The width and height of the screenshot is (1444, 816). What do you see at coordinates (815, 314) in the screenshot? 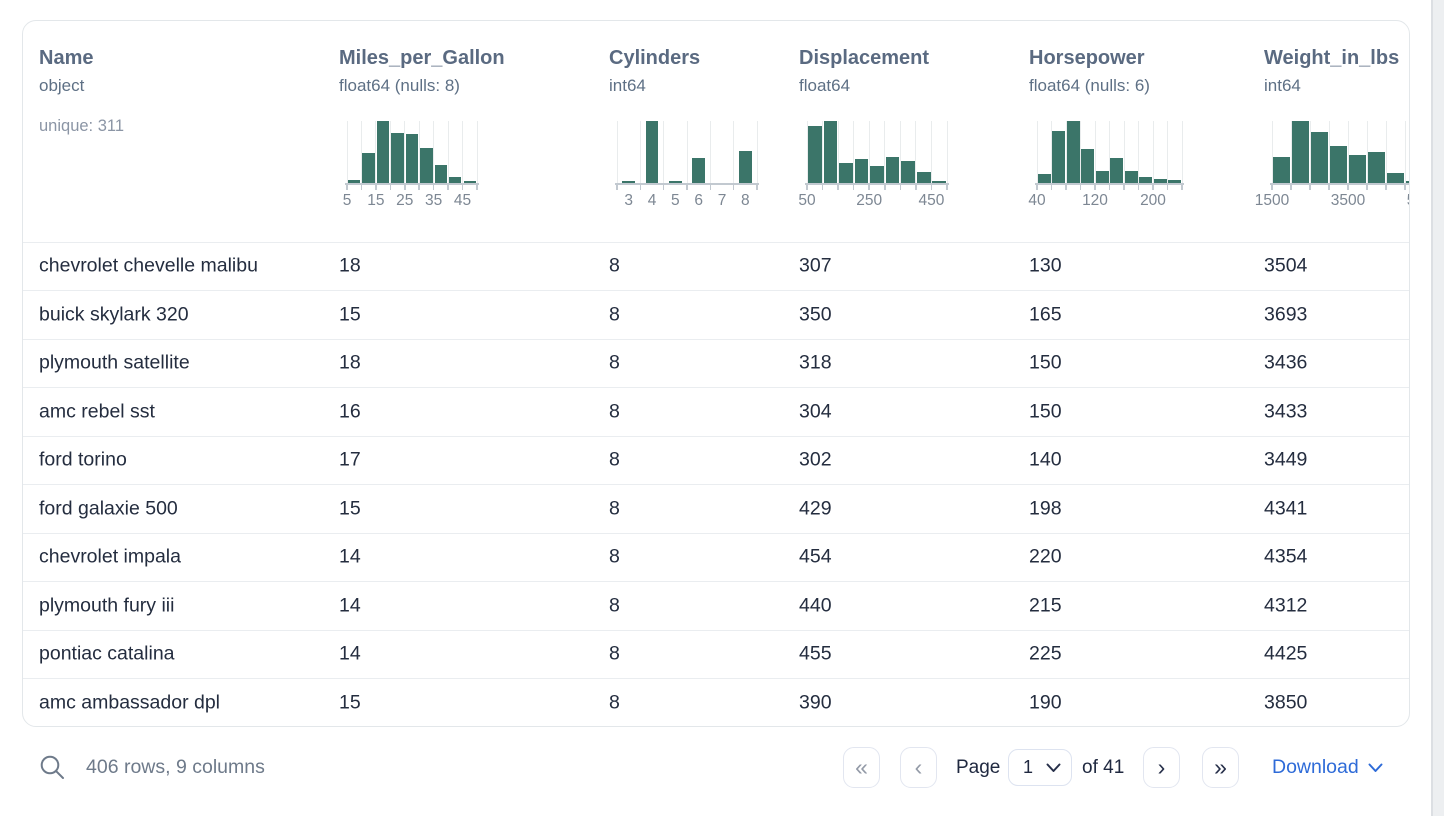
I see `cell-displacement: 350` at bounding box center [815, 314].